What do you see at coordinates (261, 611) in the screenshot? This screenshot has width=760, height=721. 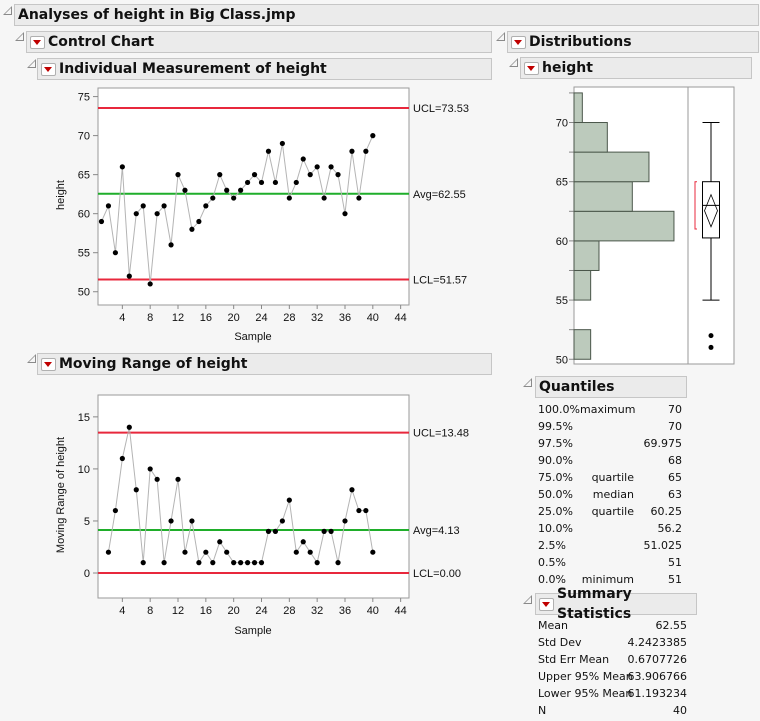 I see `moving-range-xtick-label: 24` at bounding box center [261, 611].